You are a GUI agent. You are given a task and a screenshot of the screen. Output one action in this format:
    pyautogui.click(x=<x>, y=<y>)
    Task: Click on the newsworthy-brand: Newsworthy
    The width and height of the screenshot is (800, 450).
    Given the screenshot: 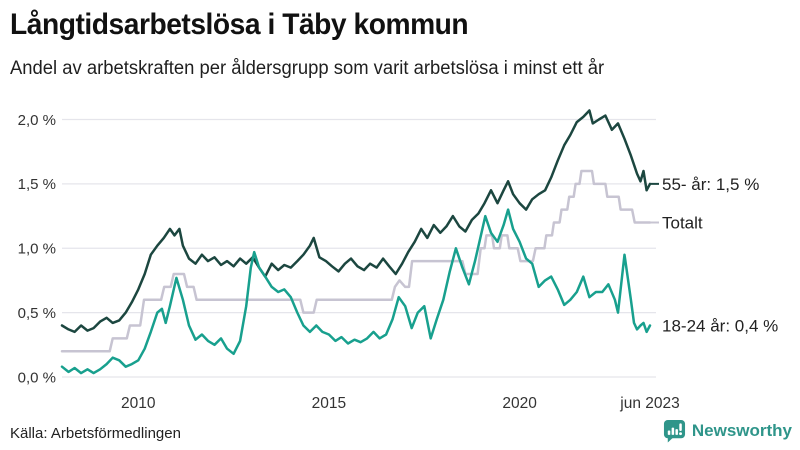 What is the action you would take?
    pyautogui.click(x=727, y=431)
    